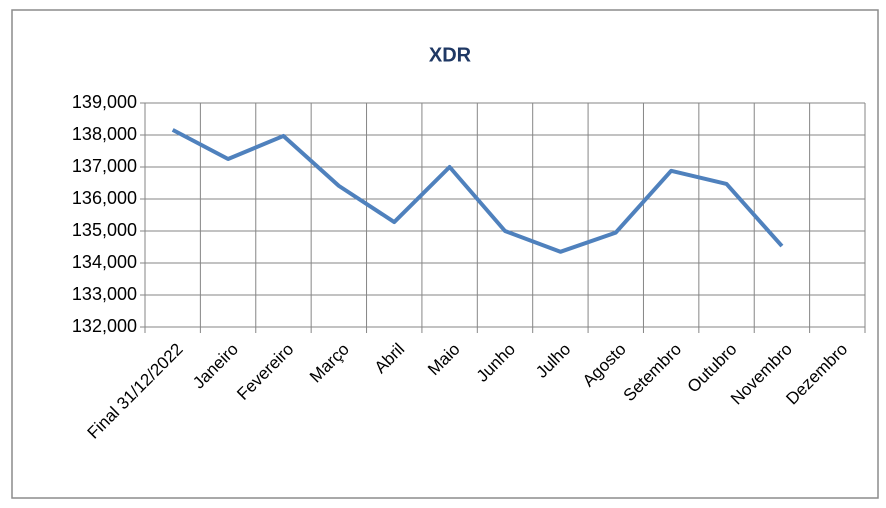 This screenshot has width=886, height=508. Describe the element at coordinates (104, 166) in the screenshot. I see `y-tick-label: 137,000` at that location.